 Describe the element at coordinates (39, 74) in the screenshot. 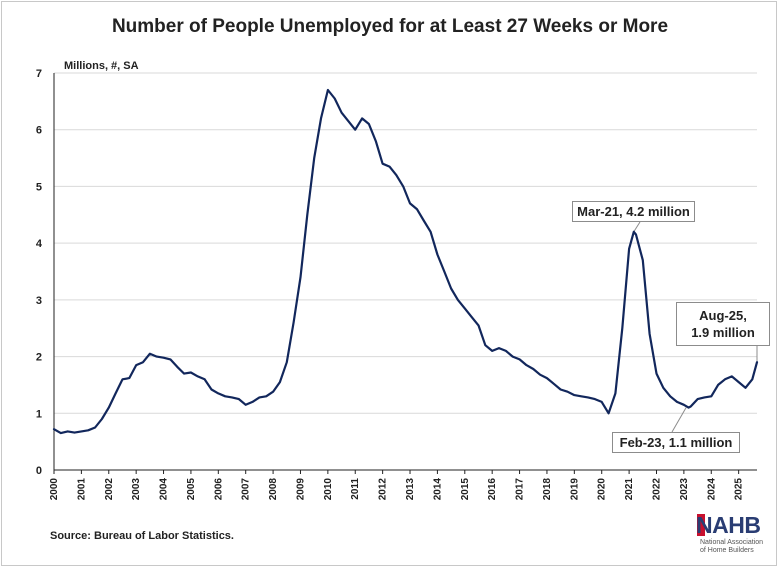

I see `y-tick-label: 7` at that location.